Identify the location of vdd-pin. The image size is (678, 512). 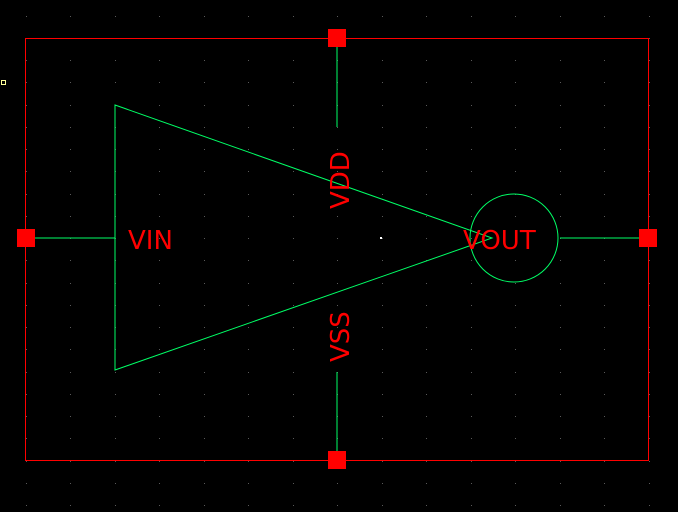
(337, 38).